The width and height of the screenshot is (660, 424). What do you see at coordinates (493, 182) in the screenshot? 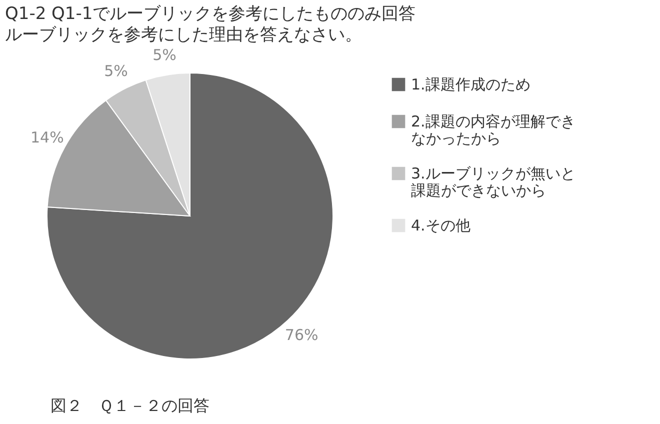
I see `legend-label: 3.ルーブリックが無いと課題ができないから` at bounding box center [493, 182].